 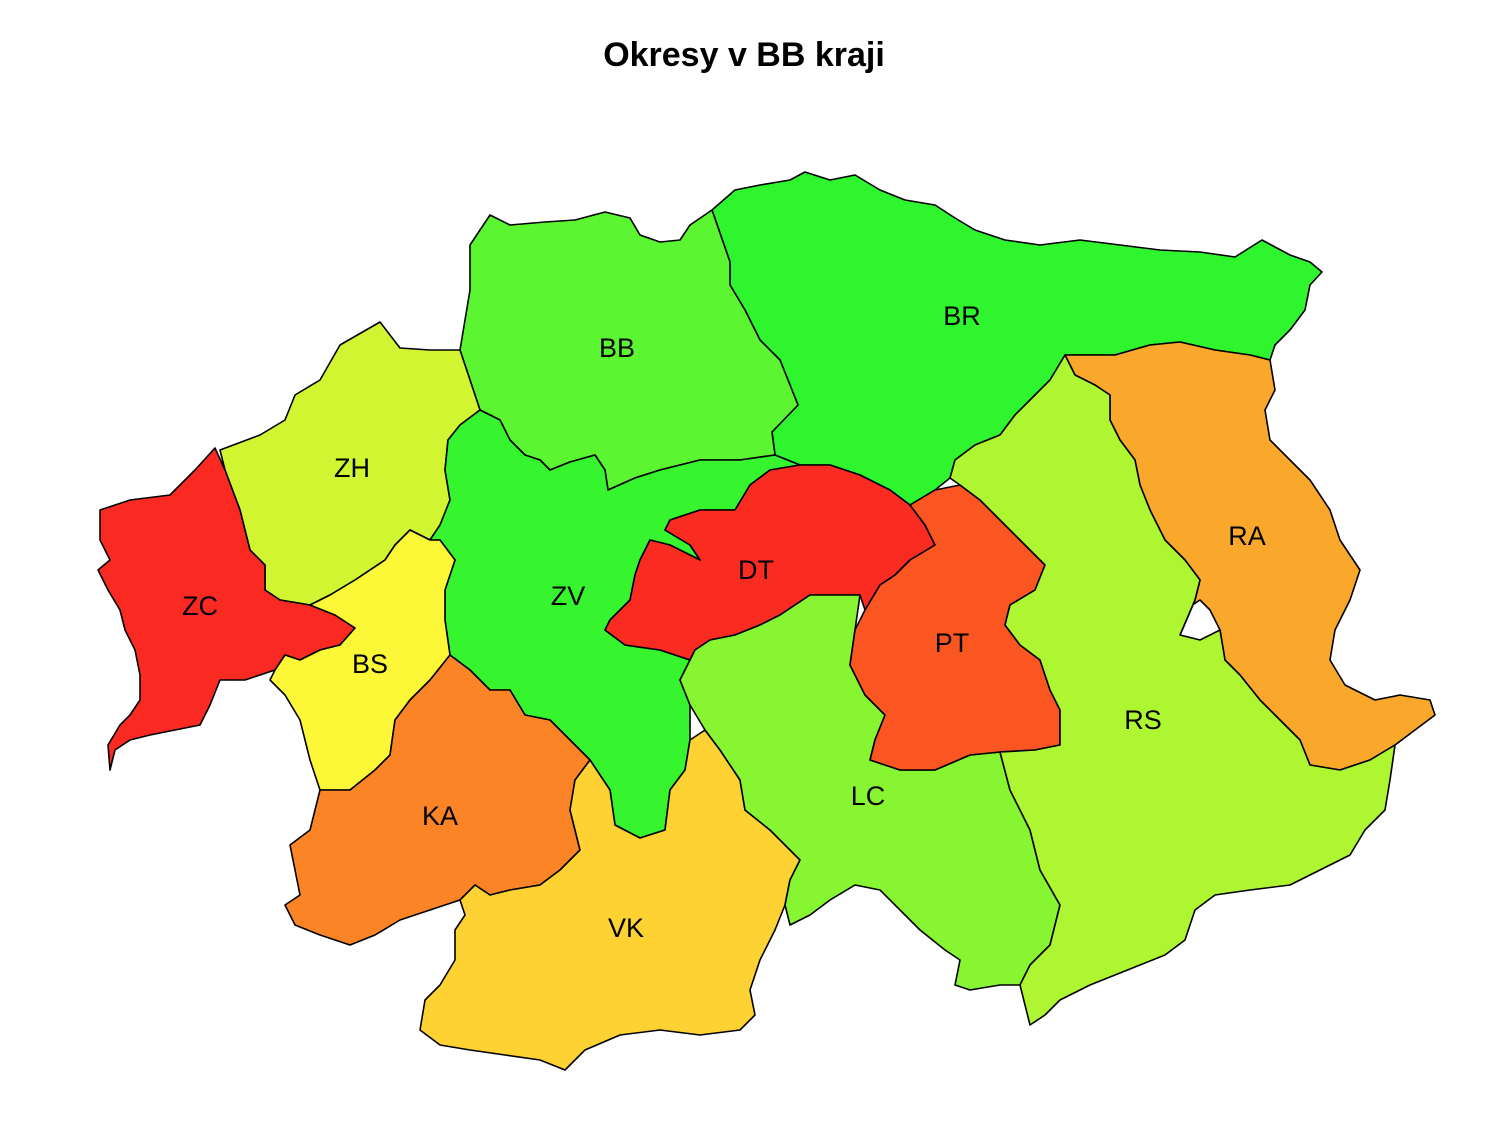 I want to click on label-pt: PT, so click(x=952, y=643).